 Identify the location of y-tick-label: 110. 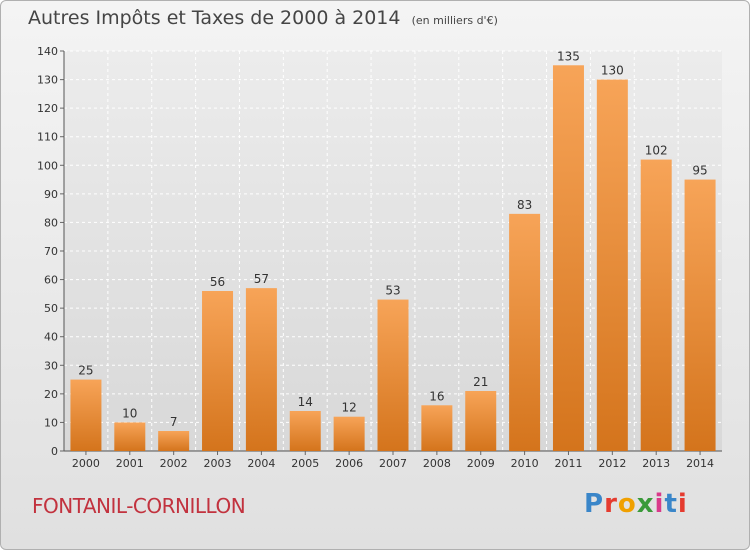
(47, 137).